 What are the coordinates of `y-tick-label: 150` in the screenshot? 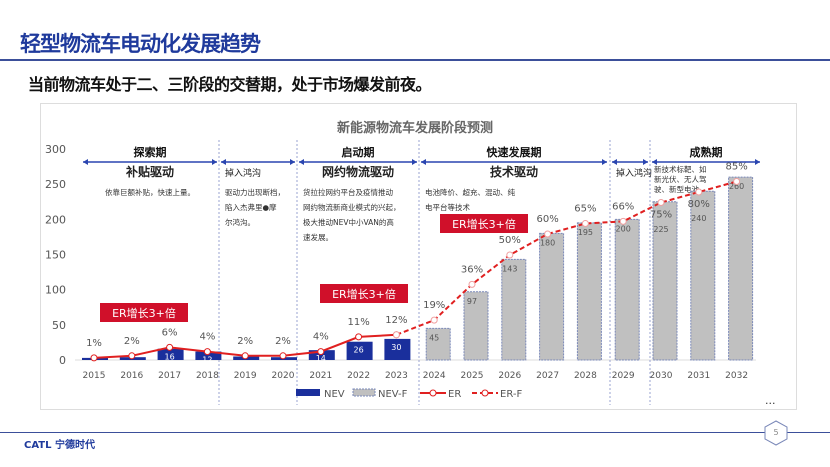 It's located at (55, 255).